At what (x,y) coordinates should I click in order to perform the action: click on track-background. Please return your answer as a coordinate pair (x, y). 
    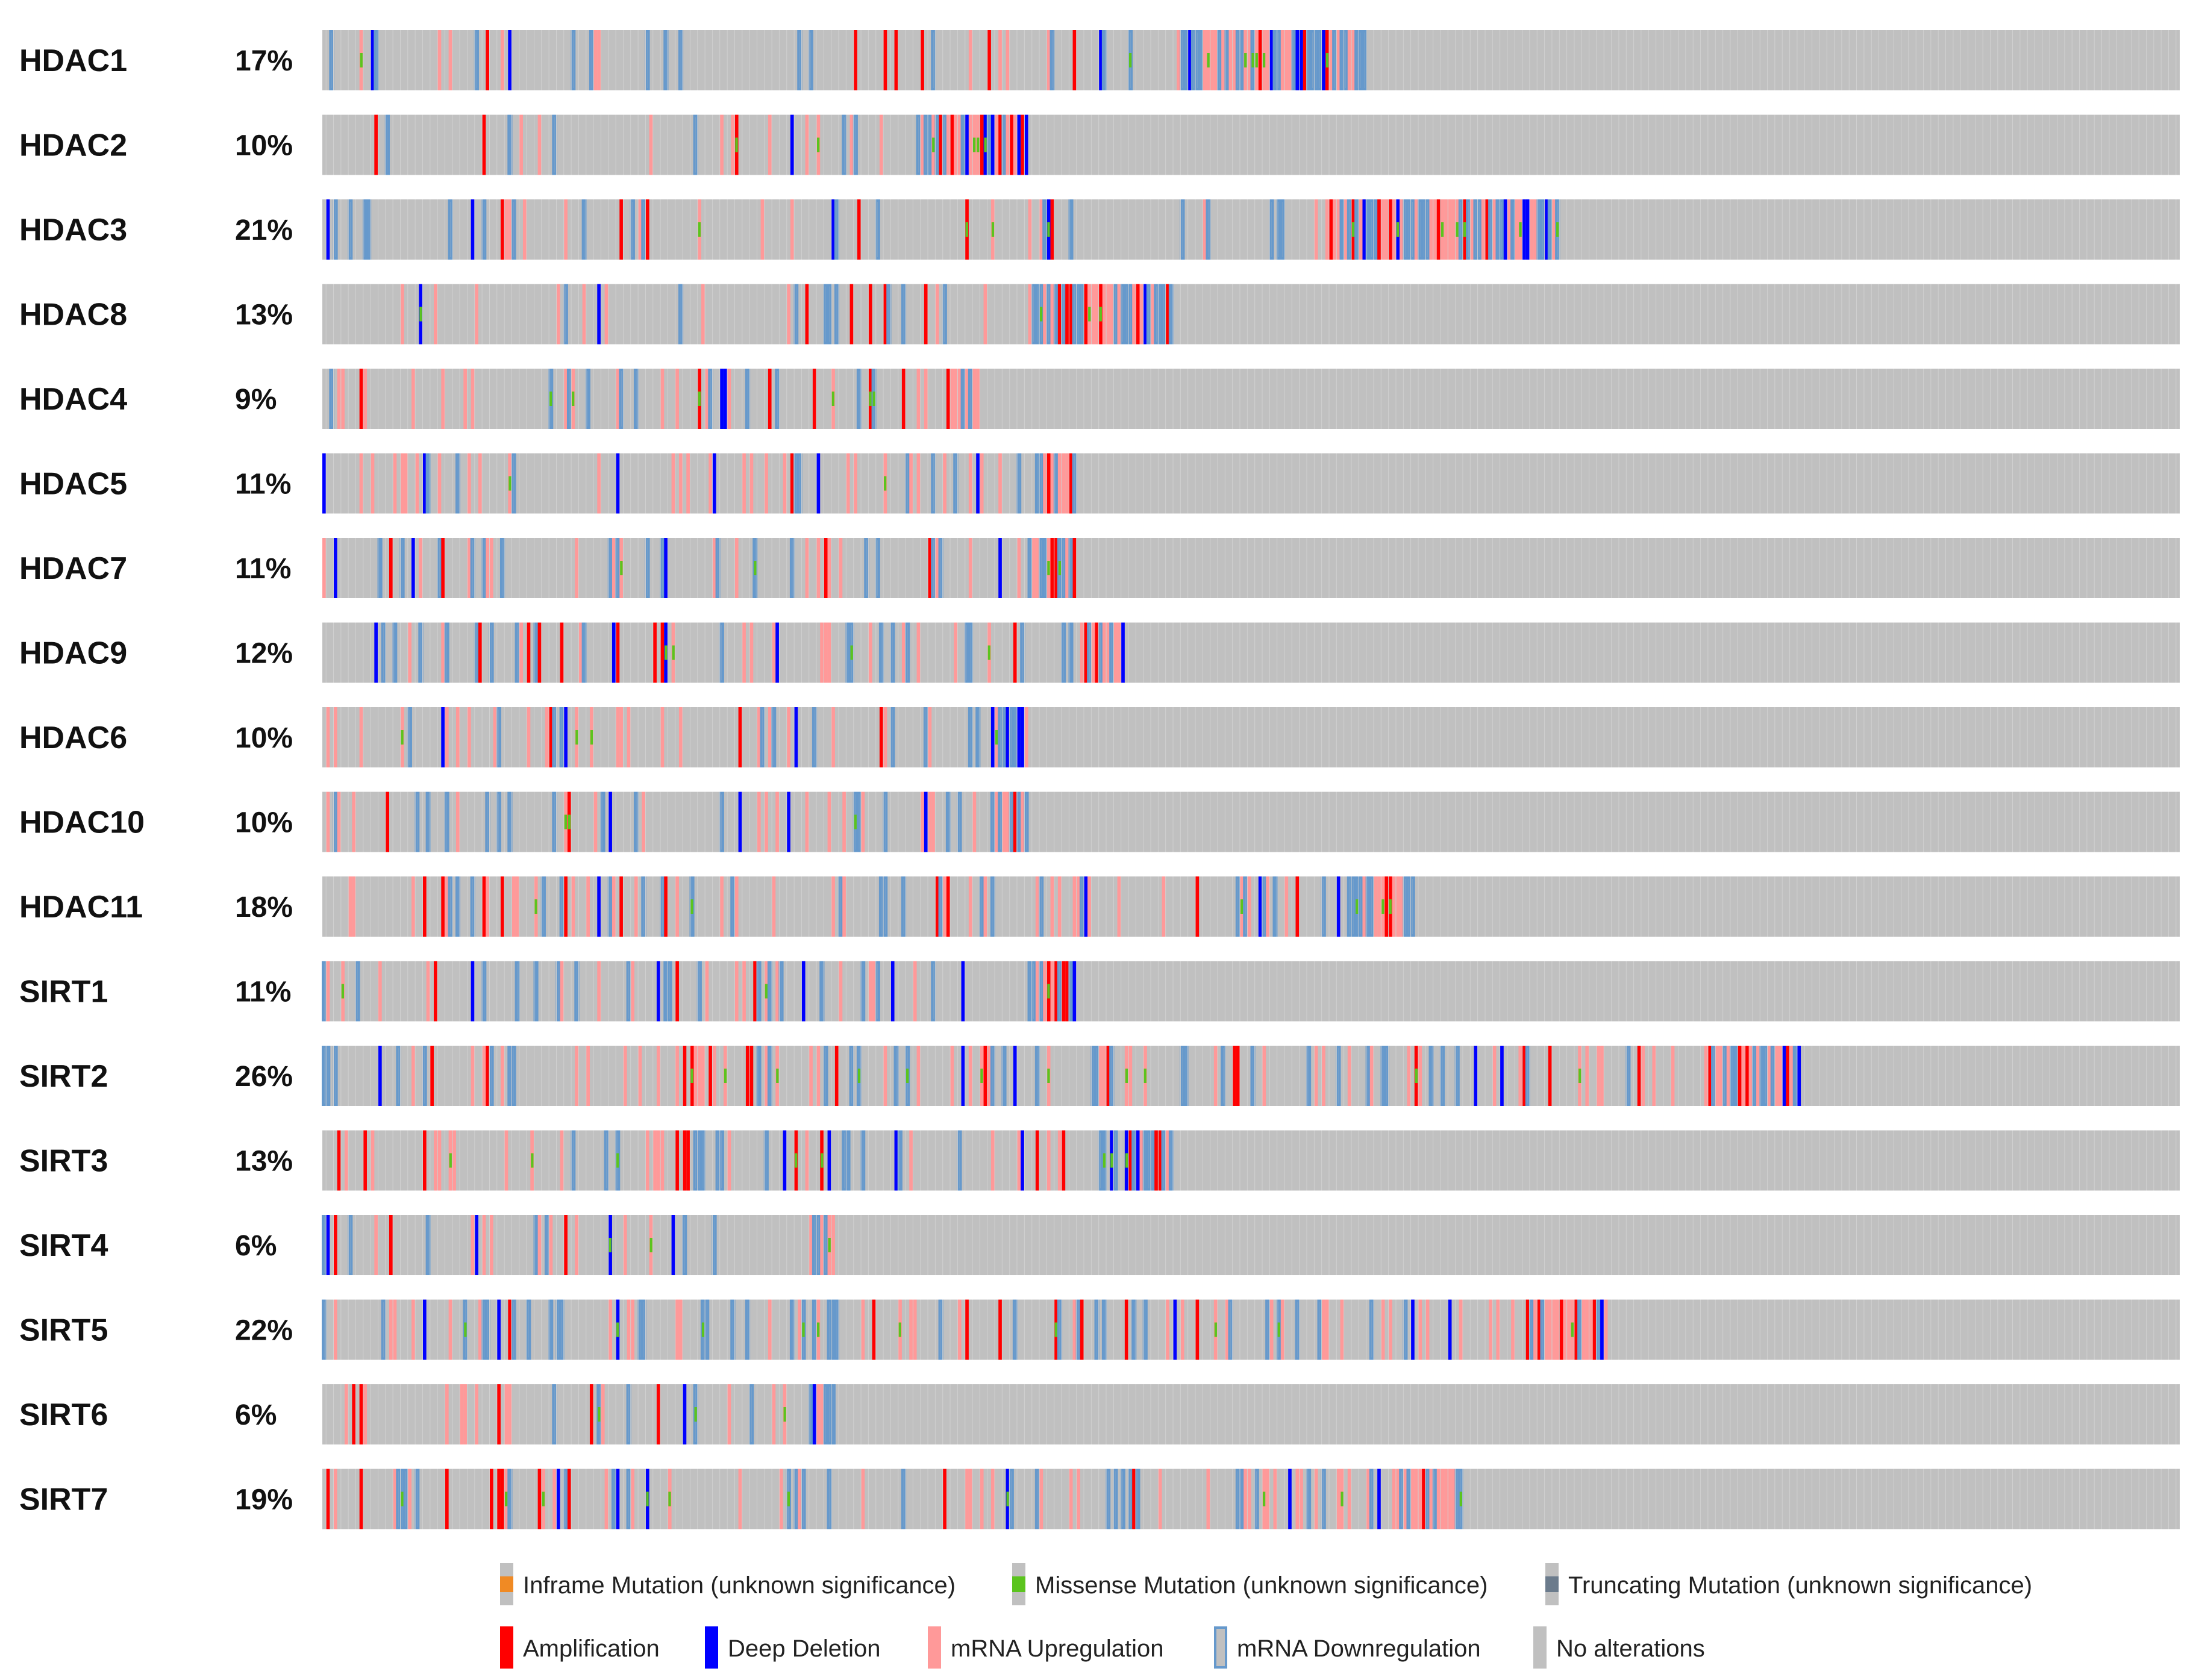
    Looking at the image, I should click on (1251, 314).